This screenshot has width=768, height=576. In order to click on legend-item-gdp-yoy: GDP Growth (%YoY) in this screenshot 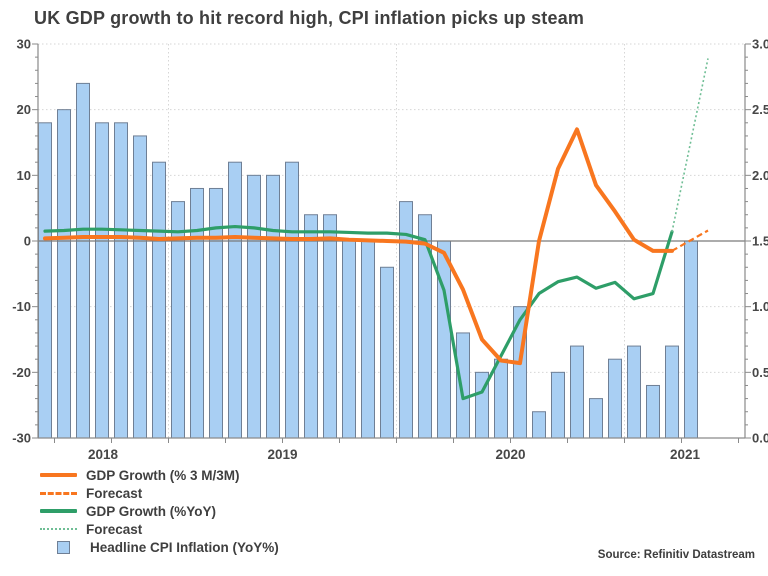, I will do `click(159, 511)`.